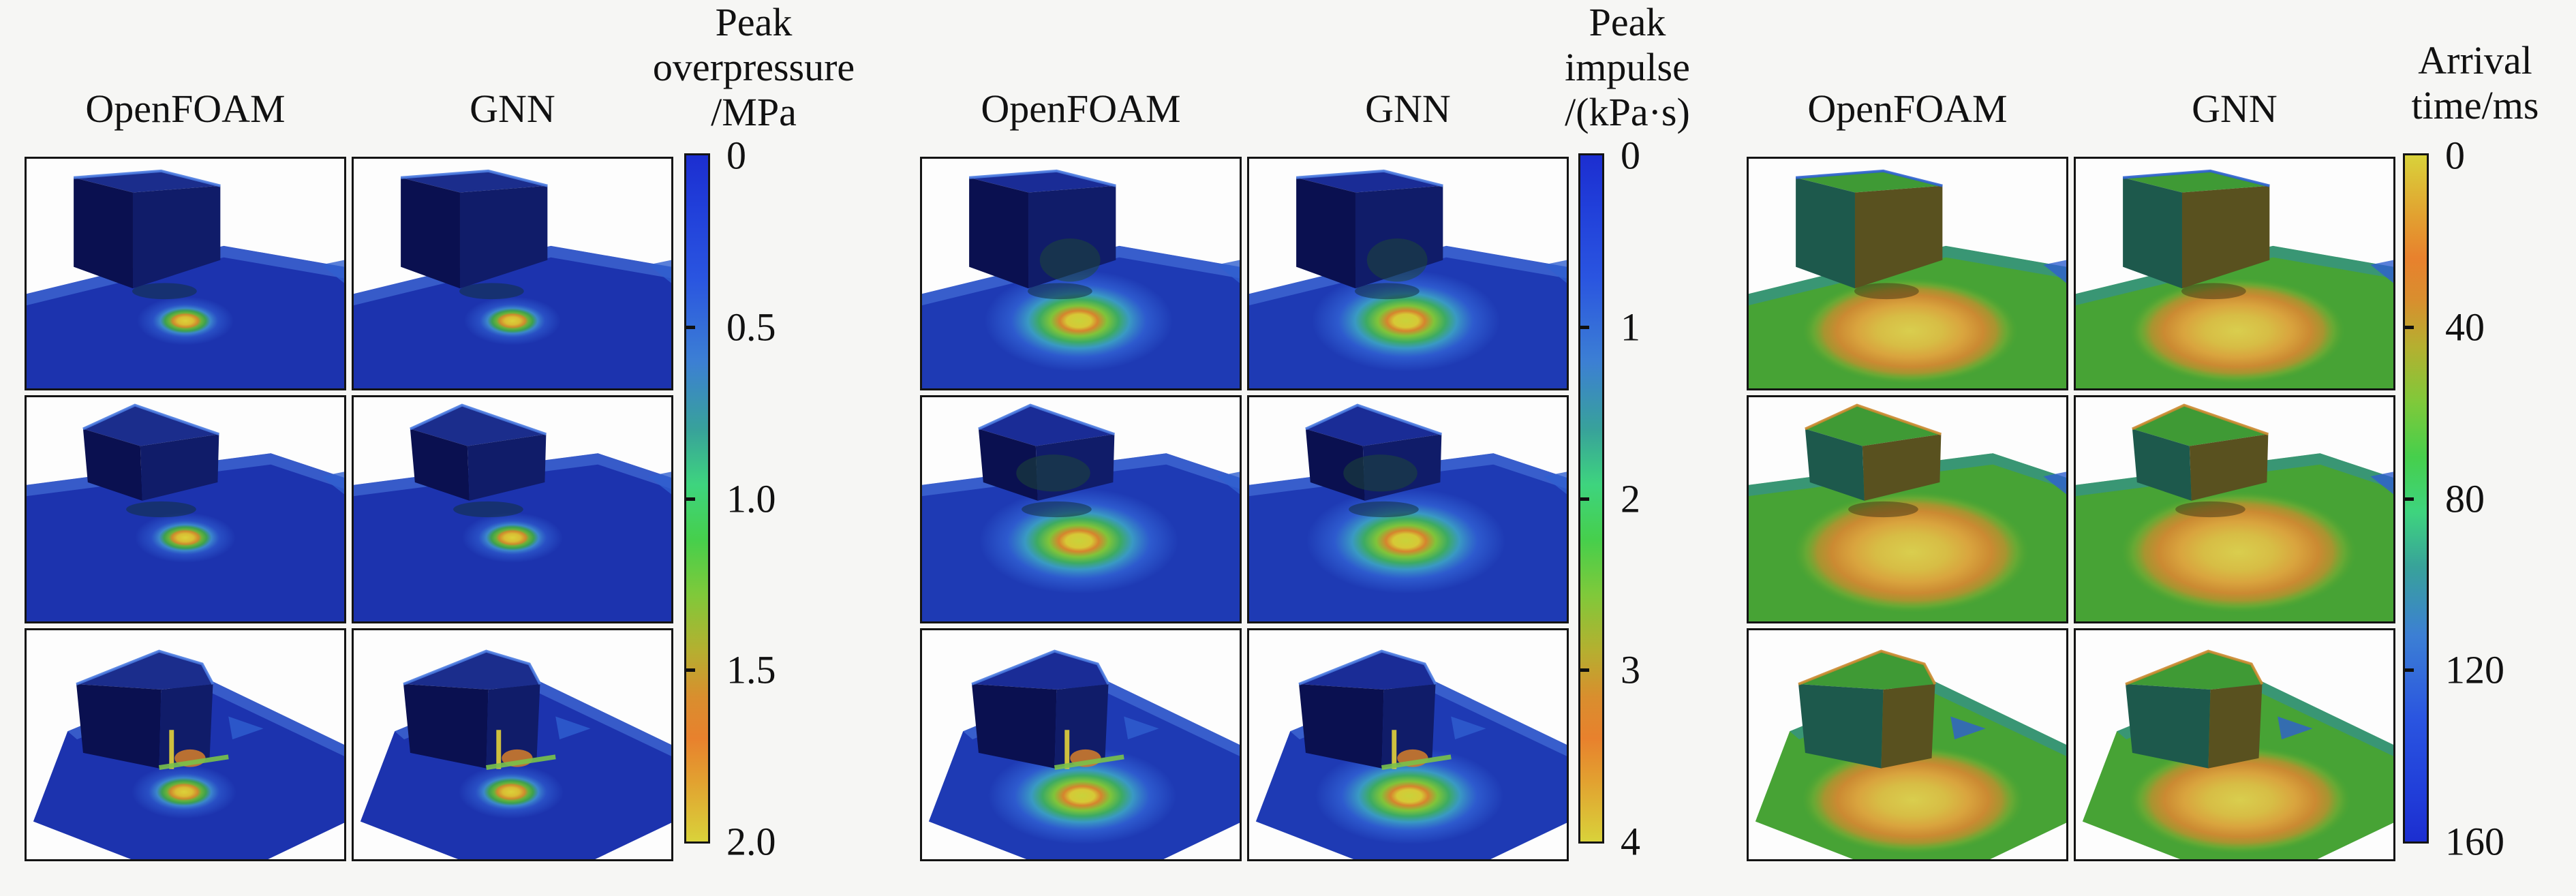 Image resolution: width=2576 pixels, height=896 pixels. I want to click on colorbar-title-line: /MPa, so click(754, 112).